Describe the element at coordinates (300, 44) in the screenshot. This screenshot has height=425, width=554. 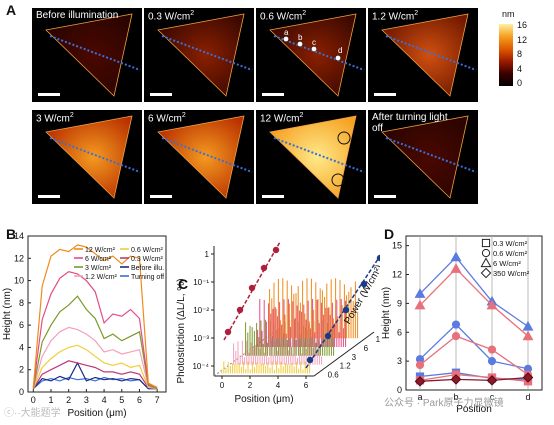
I see `point-marker-b` at that location.